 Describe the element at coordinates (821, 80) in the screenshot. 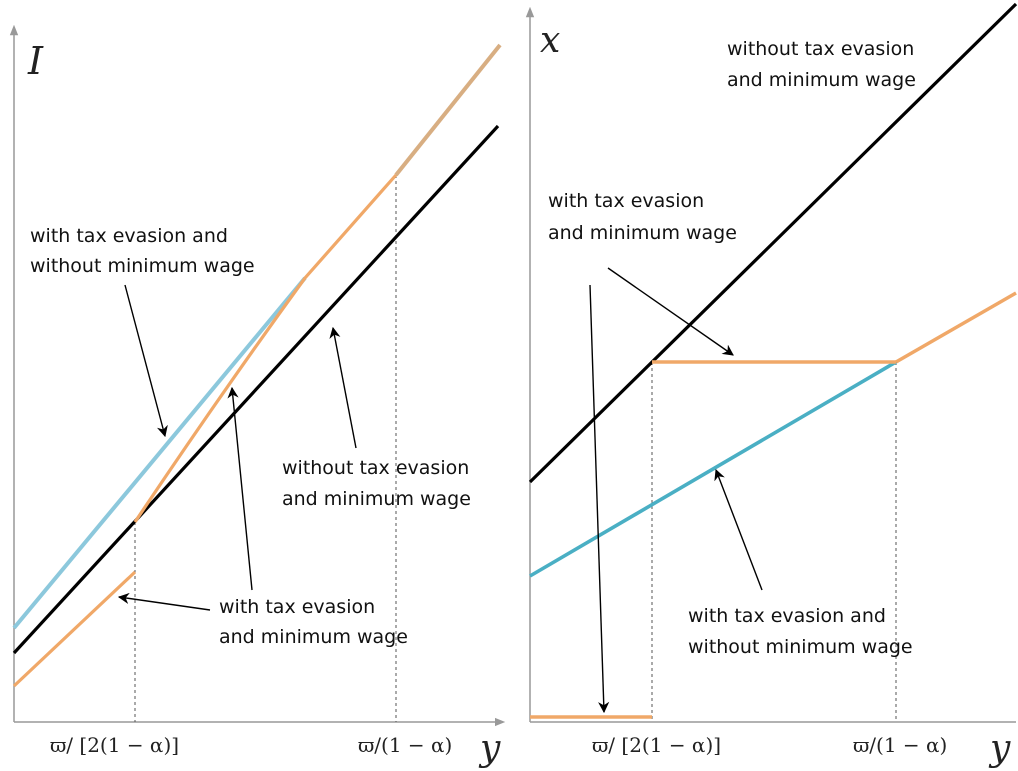

I see `right-annot-no-evasion-l2: and minimum wage` at that location.